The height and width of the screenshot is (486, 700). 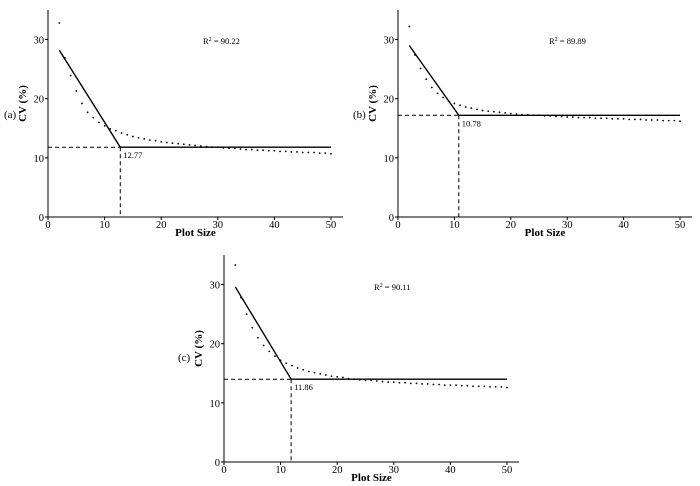 I want to click on r-squared-annotation: R2 = 90.11, so click(x=392, y=287).